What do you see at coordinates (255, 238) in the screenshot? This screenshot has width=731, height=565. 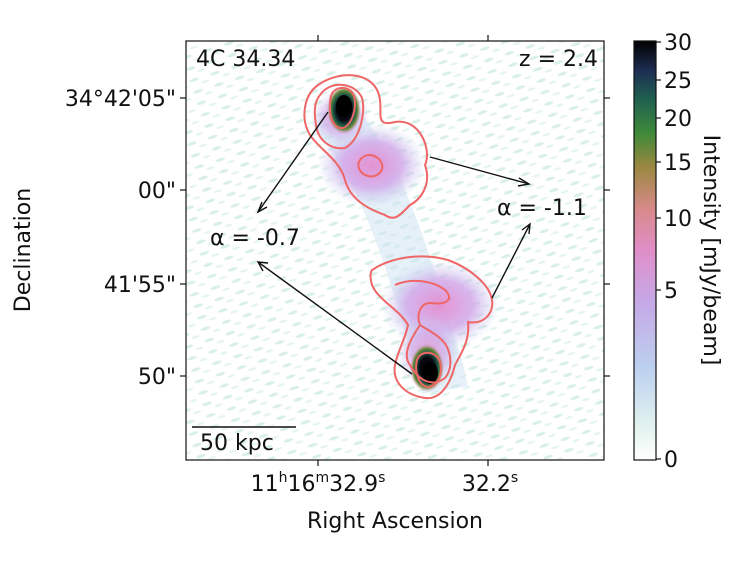 I see `alpha-left-label: α = -0.7` at bounding box center [255, 238].